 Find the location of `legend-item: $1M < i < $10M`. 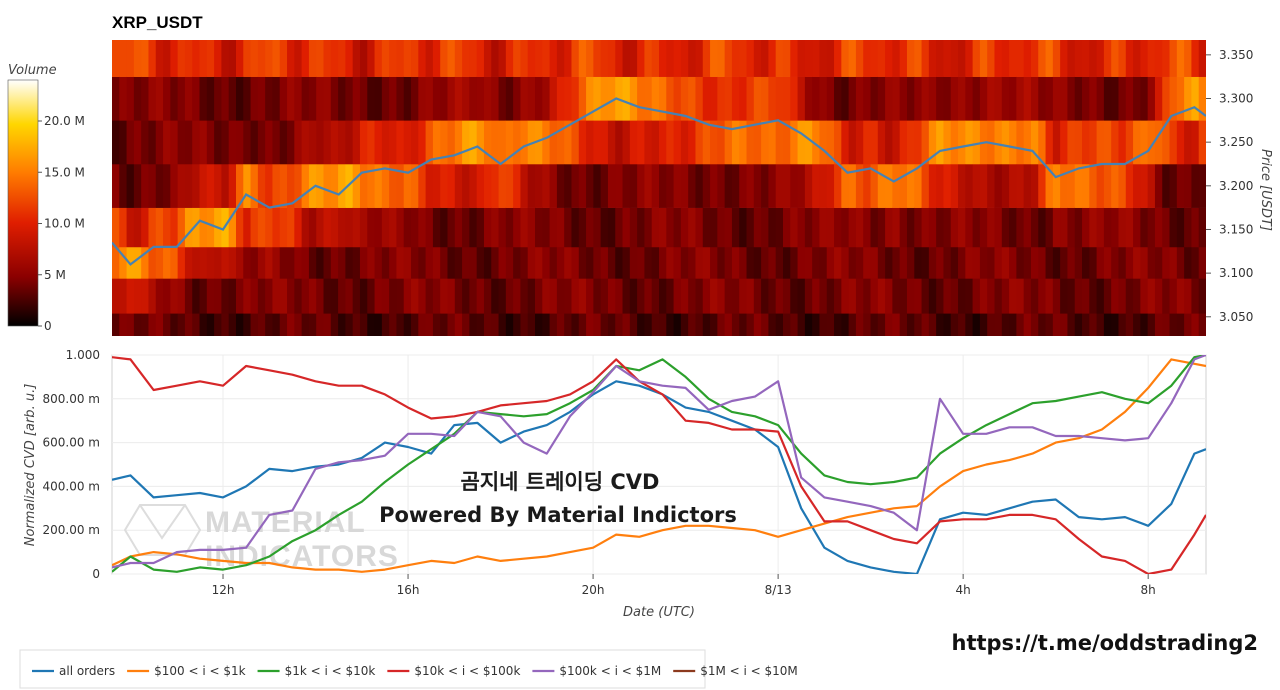

legend-item: $1M < i < $10M is located at coordinates (735, 671).